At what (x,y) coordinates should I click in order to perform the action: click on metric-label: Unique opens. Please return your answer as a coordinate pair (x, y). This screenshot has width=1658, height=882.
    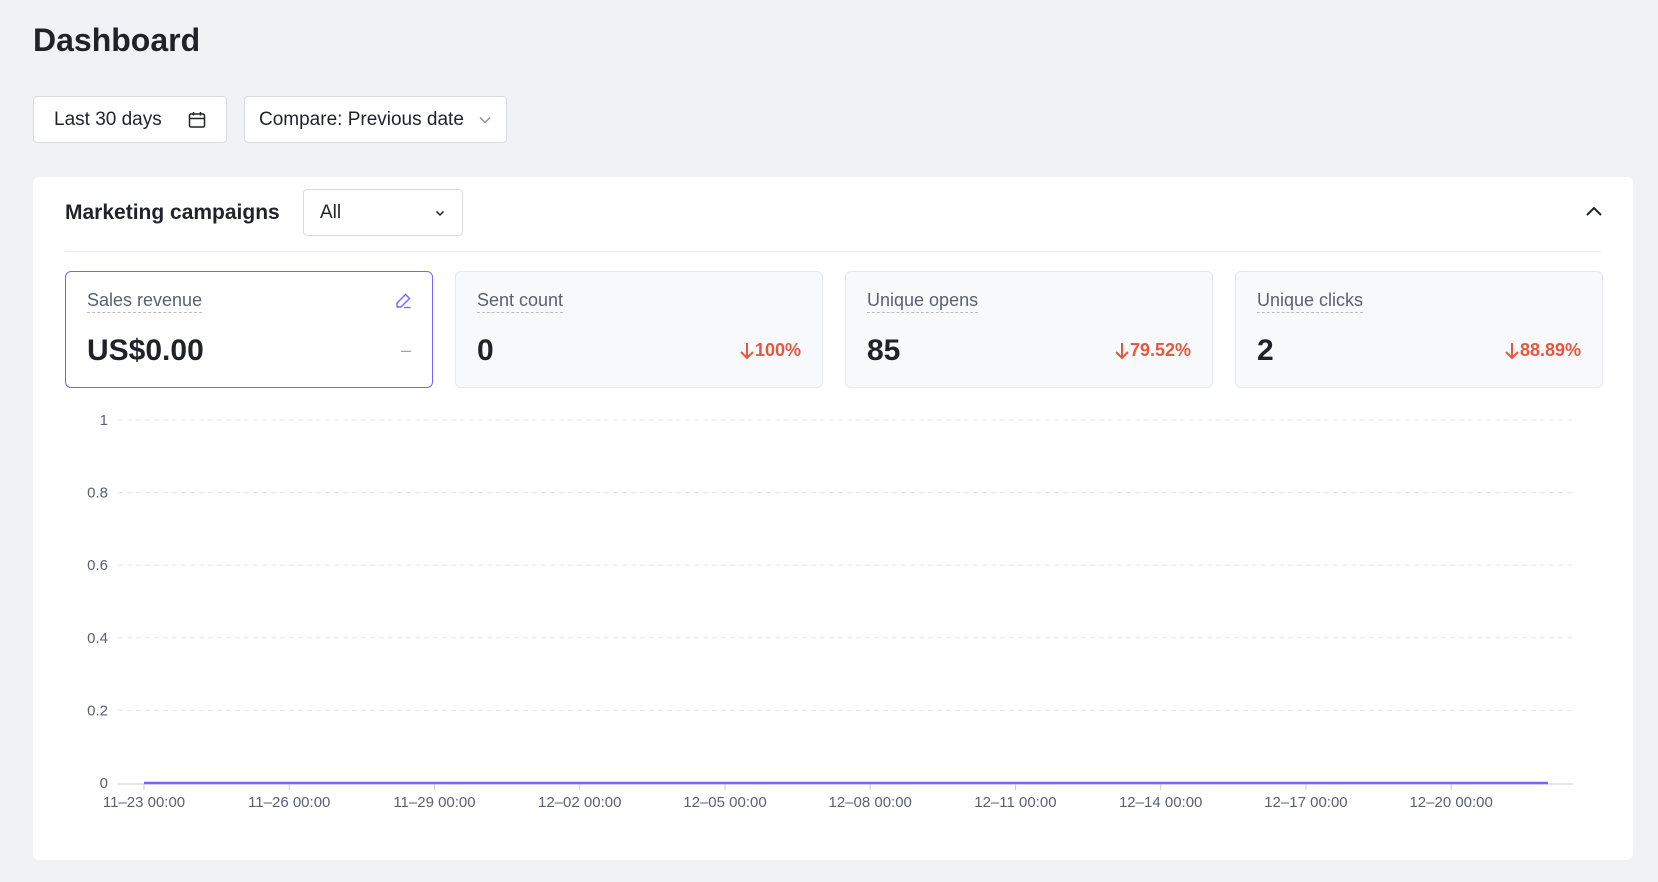
    Looking at the image, I should click on (923, 301).